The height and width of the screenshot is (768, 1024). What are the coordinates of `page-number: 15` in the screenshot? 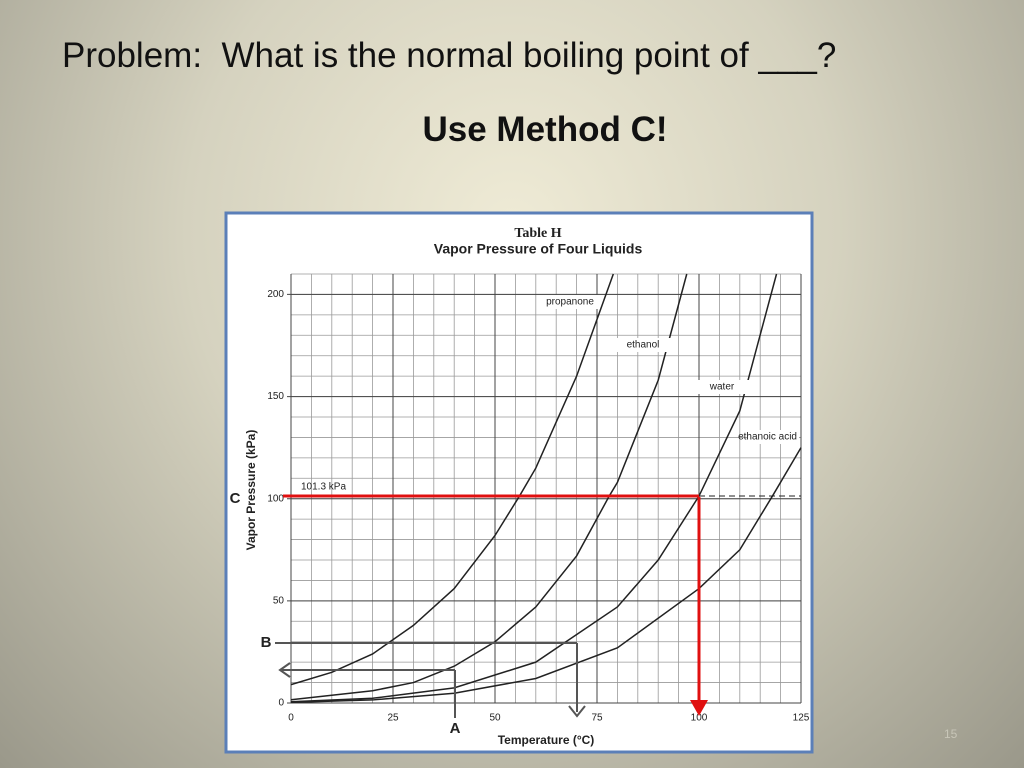 It's located at (951, 734).